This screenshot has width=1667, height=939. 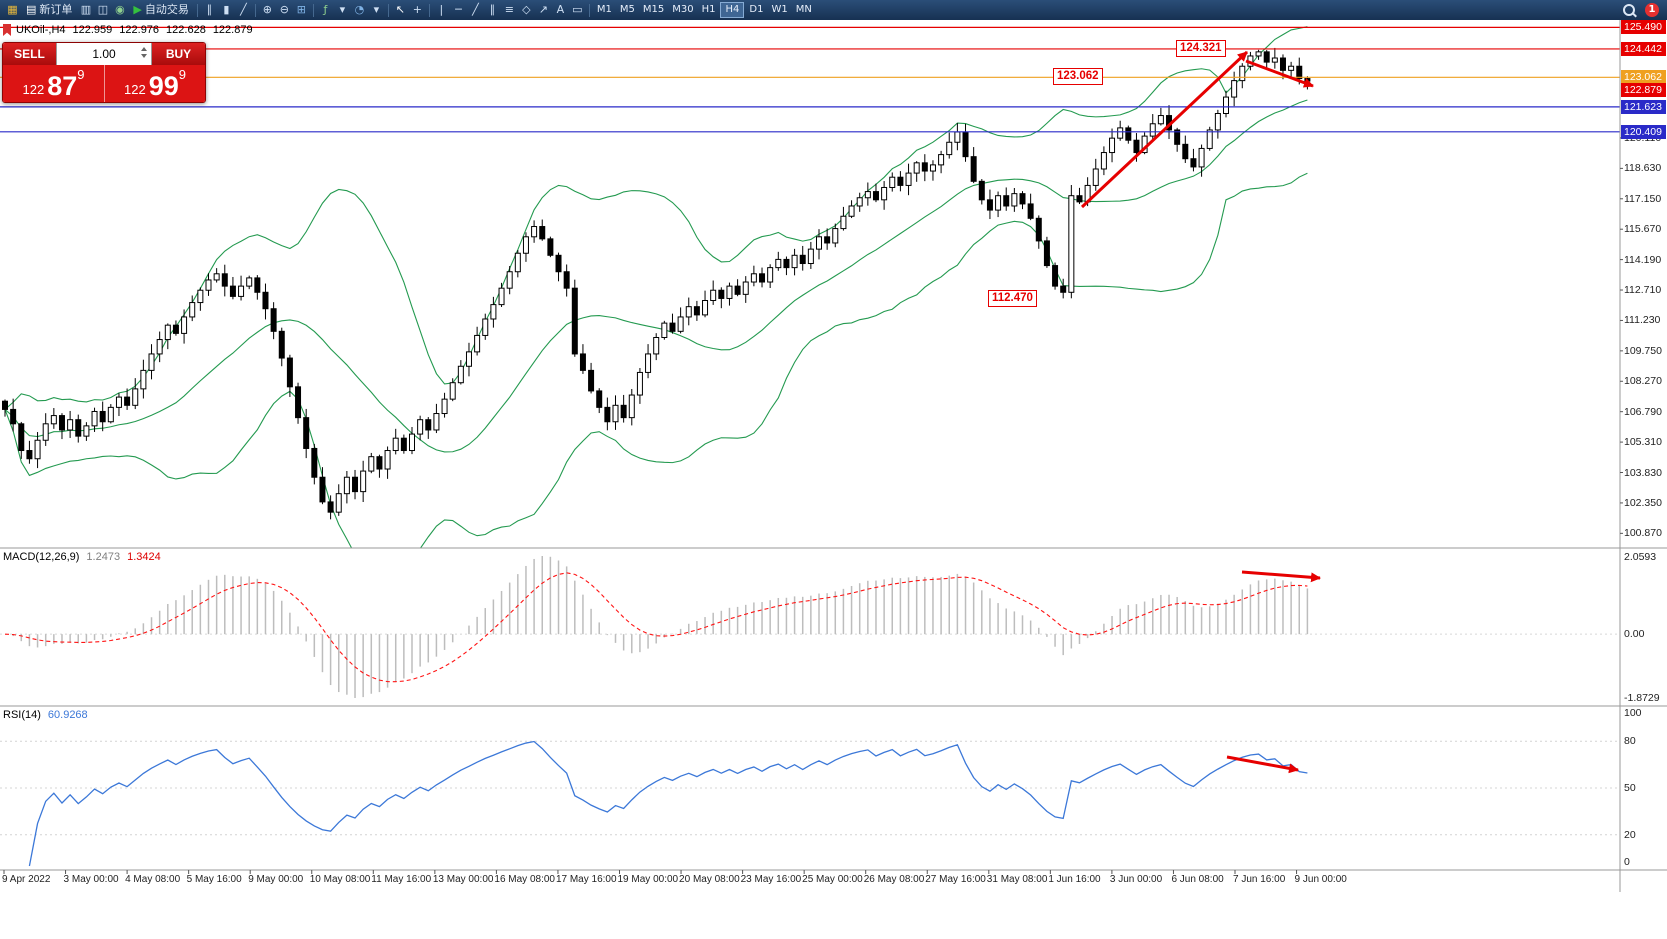 I want to click on cursor-icon: ↖, so click(x=400, y=10).